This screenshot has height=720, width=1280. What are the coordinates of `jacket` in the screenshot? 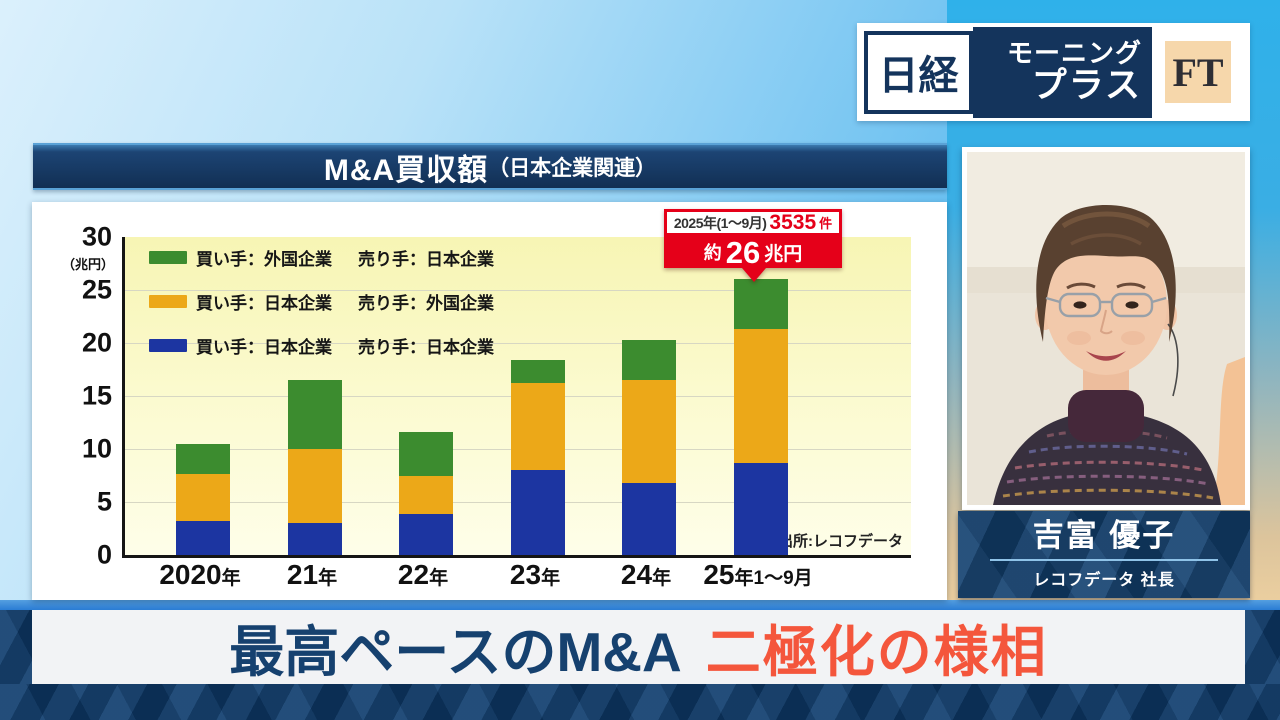 It's located at (1107, 460).